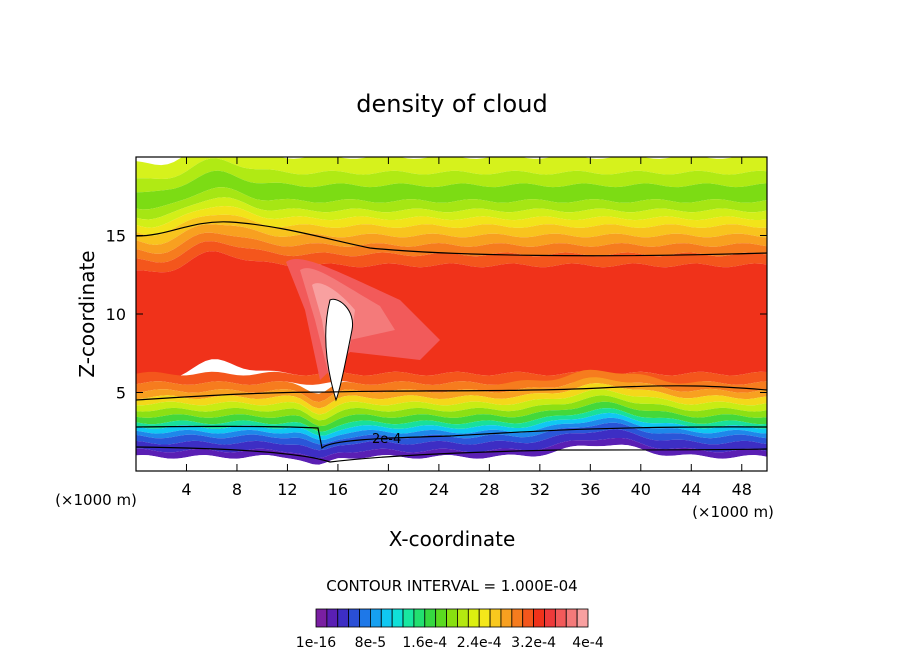 This screenshot has height=654, width=904. I want to click on x-tick-label: 24, so click(439, 489).